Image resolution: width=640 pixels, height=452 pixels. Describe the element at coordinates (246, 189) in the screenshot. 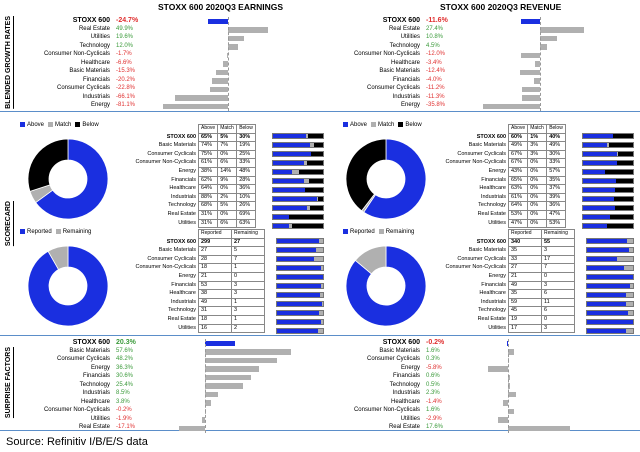

I see `table-cell: 36%` at that location.